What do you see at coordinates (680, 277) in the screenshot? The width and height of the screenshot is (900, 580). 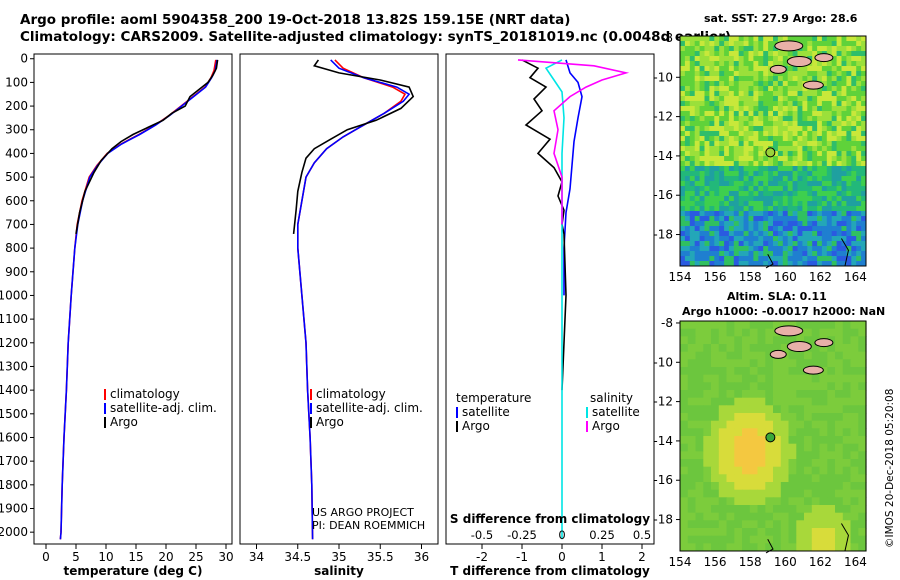 I see `map-lon-label: 154` at bounding box center [680, 277].